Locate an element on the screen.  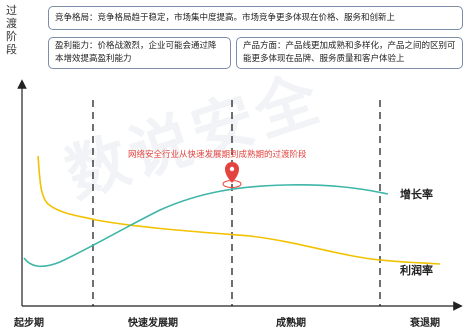
note-profit-text: 盈利能力：价格战激烈，企业可能会通过降本增效提高盈利能力 is located at coordinates (136, 52).